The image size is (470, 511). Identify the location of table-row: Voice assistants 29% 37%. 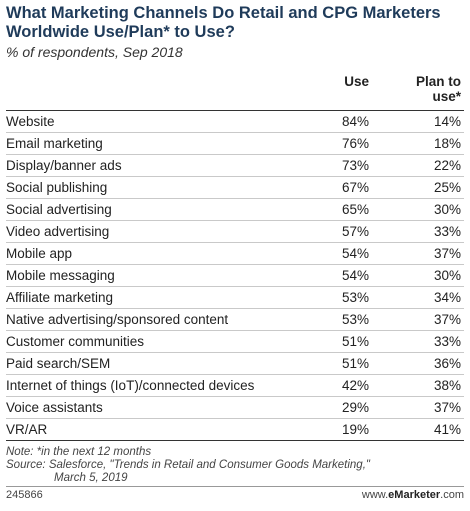
(235, 408).